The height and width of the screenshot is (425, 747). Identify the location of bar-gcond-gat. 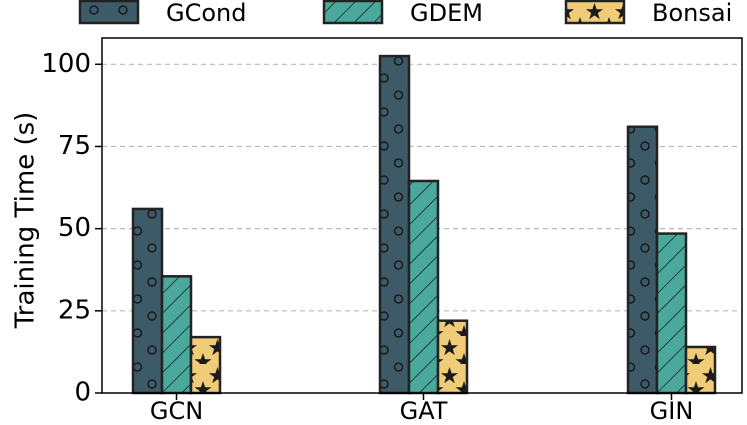
(394, 224).